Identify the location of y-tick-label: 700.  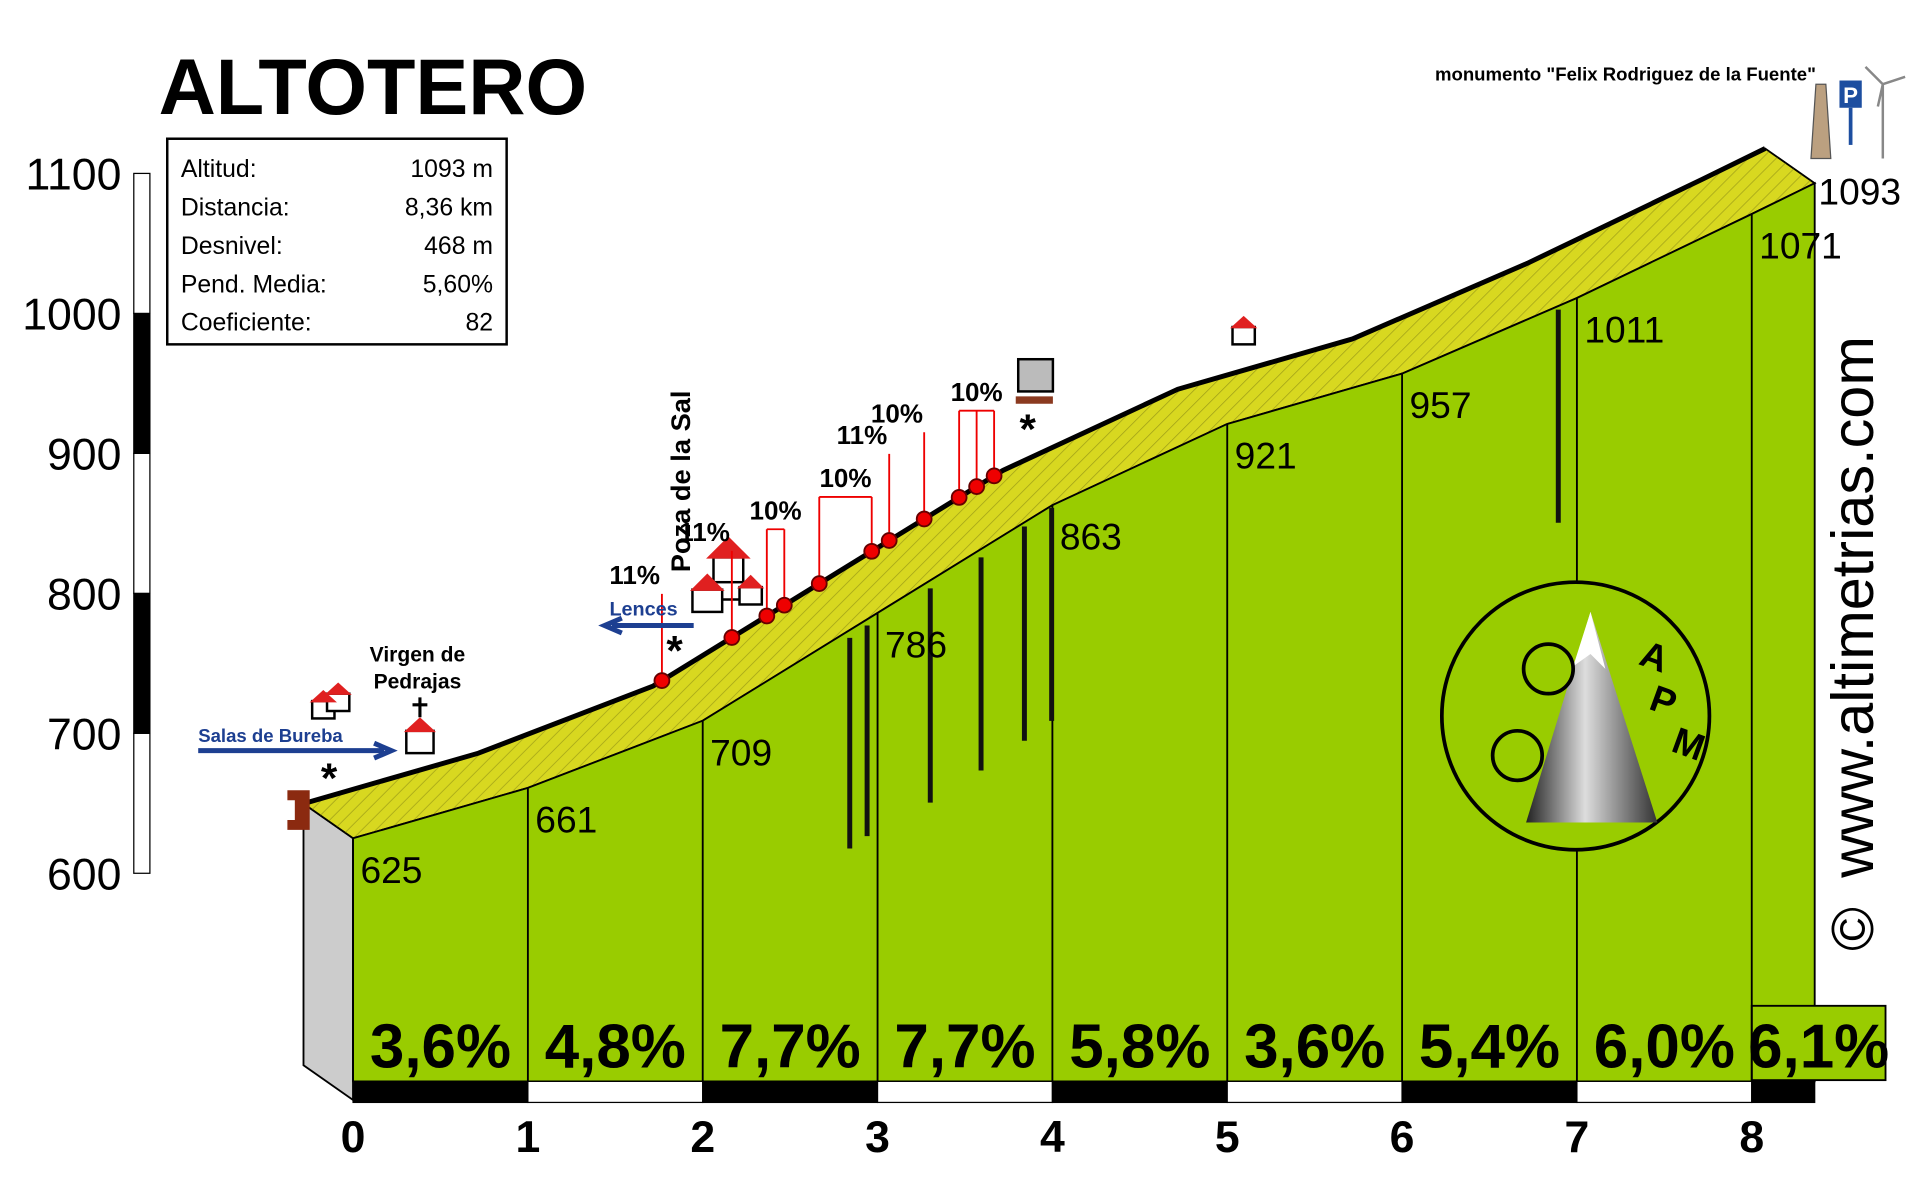
(84, 734).